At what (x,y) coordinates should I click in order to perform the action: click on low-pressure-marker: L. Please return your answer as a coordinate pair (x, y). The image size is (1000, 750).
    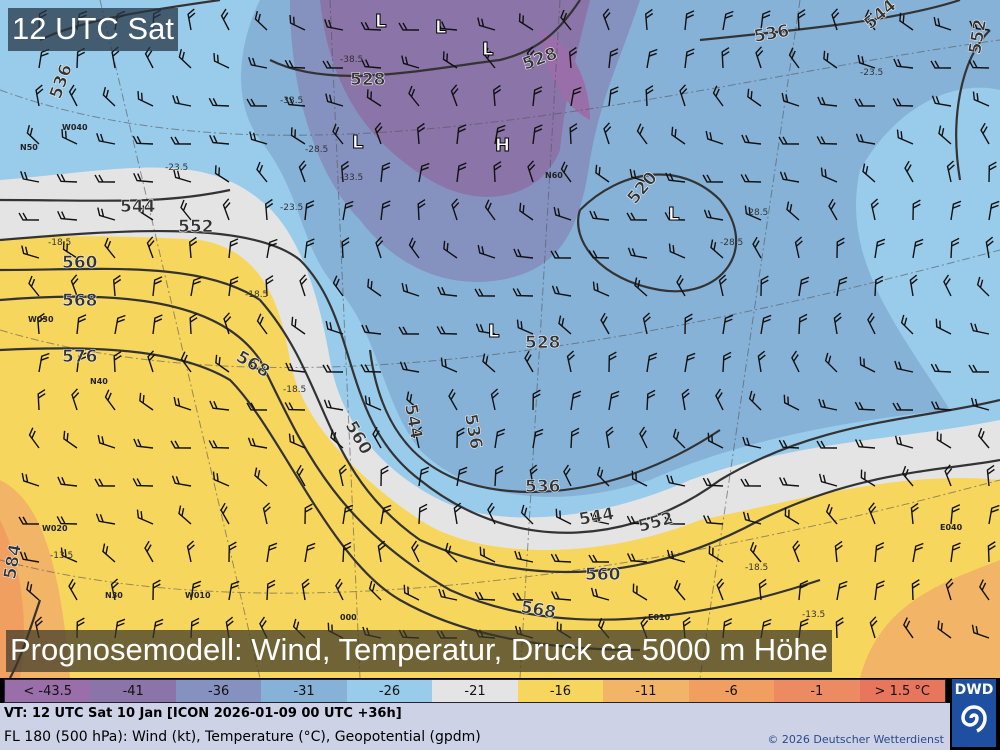
    Looking at the image, I should click on (487, 49).